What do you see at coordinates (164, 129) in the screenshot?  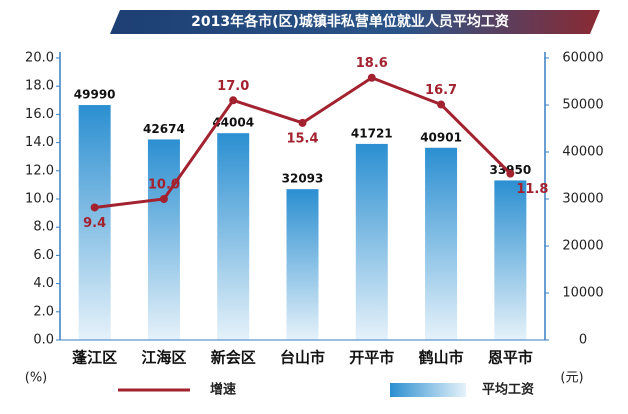 I see `bar-label: 42674` at bounding box center [164, 129].